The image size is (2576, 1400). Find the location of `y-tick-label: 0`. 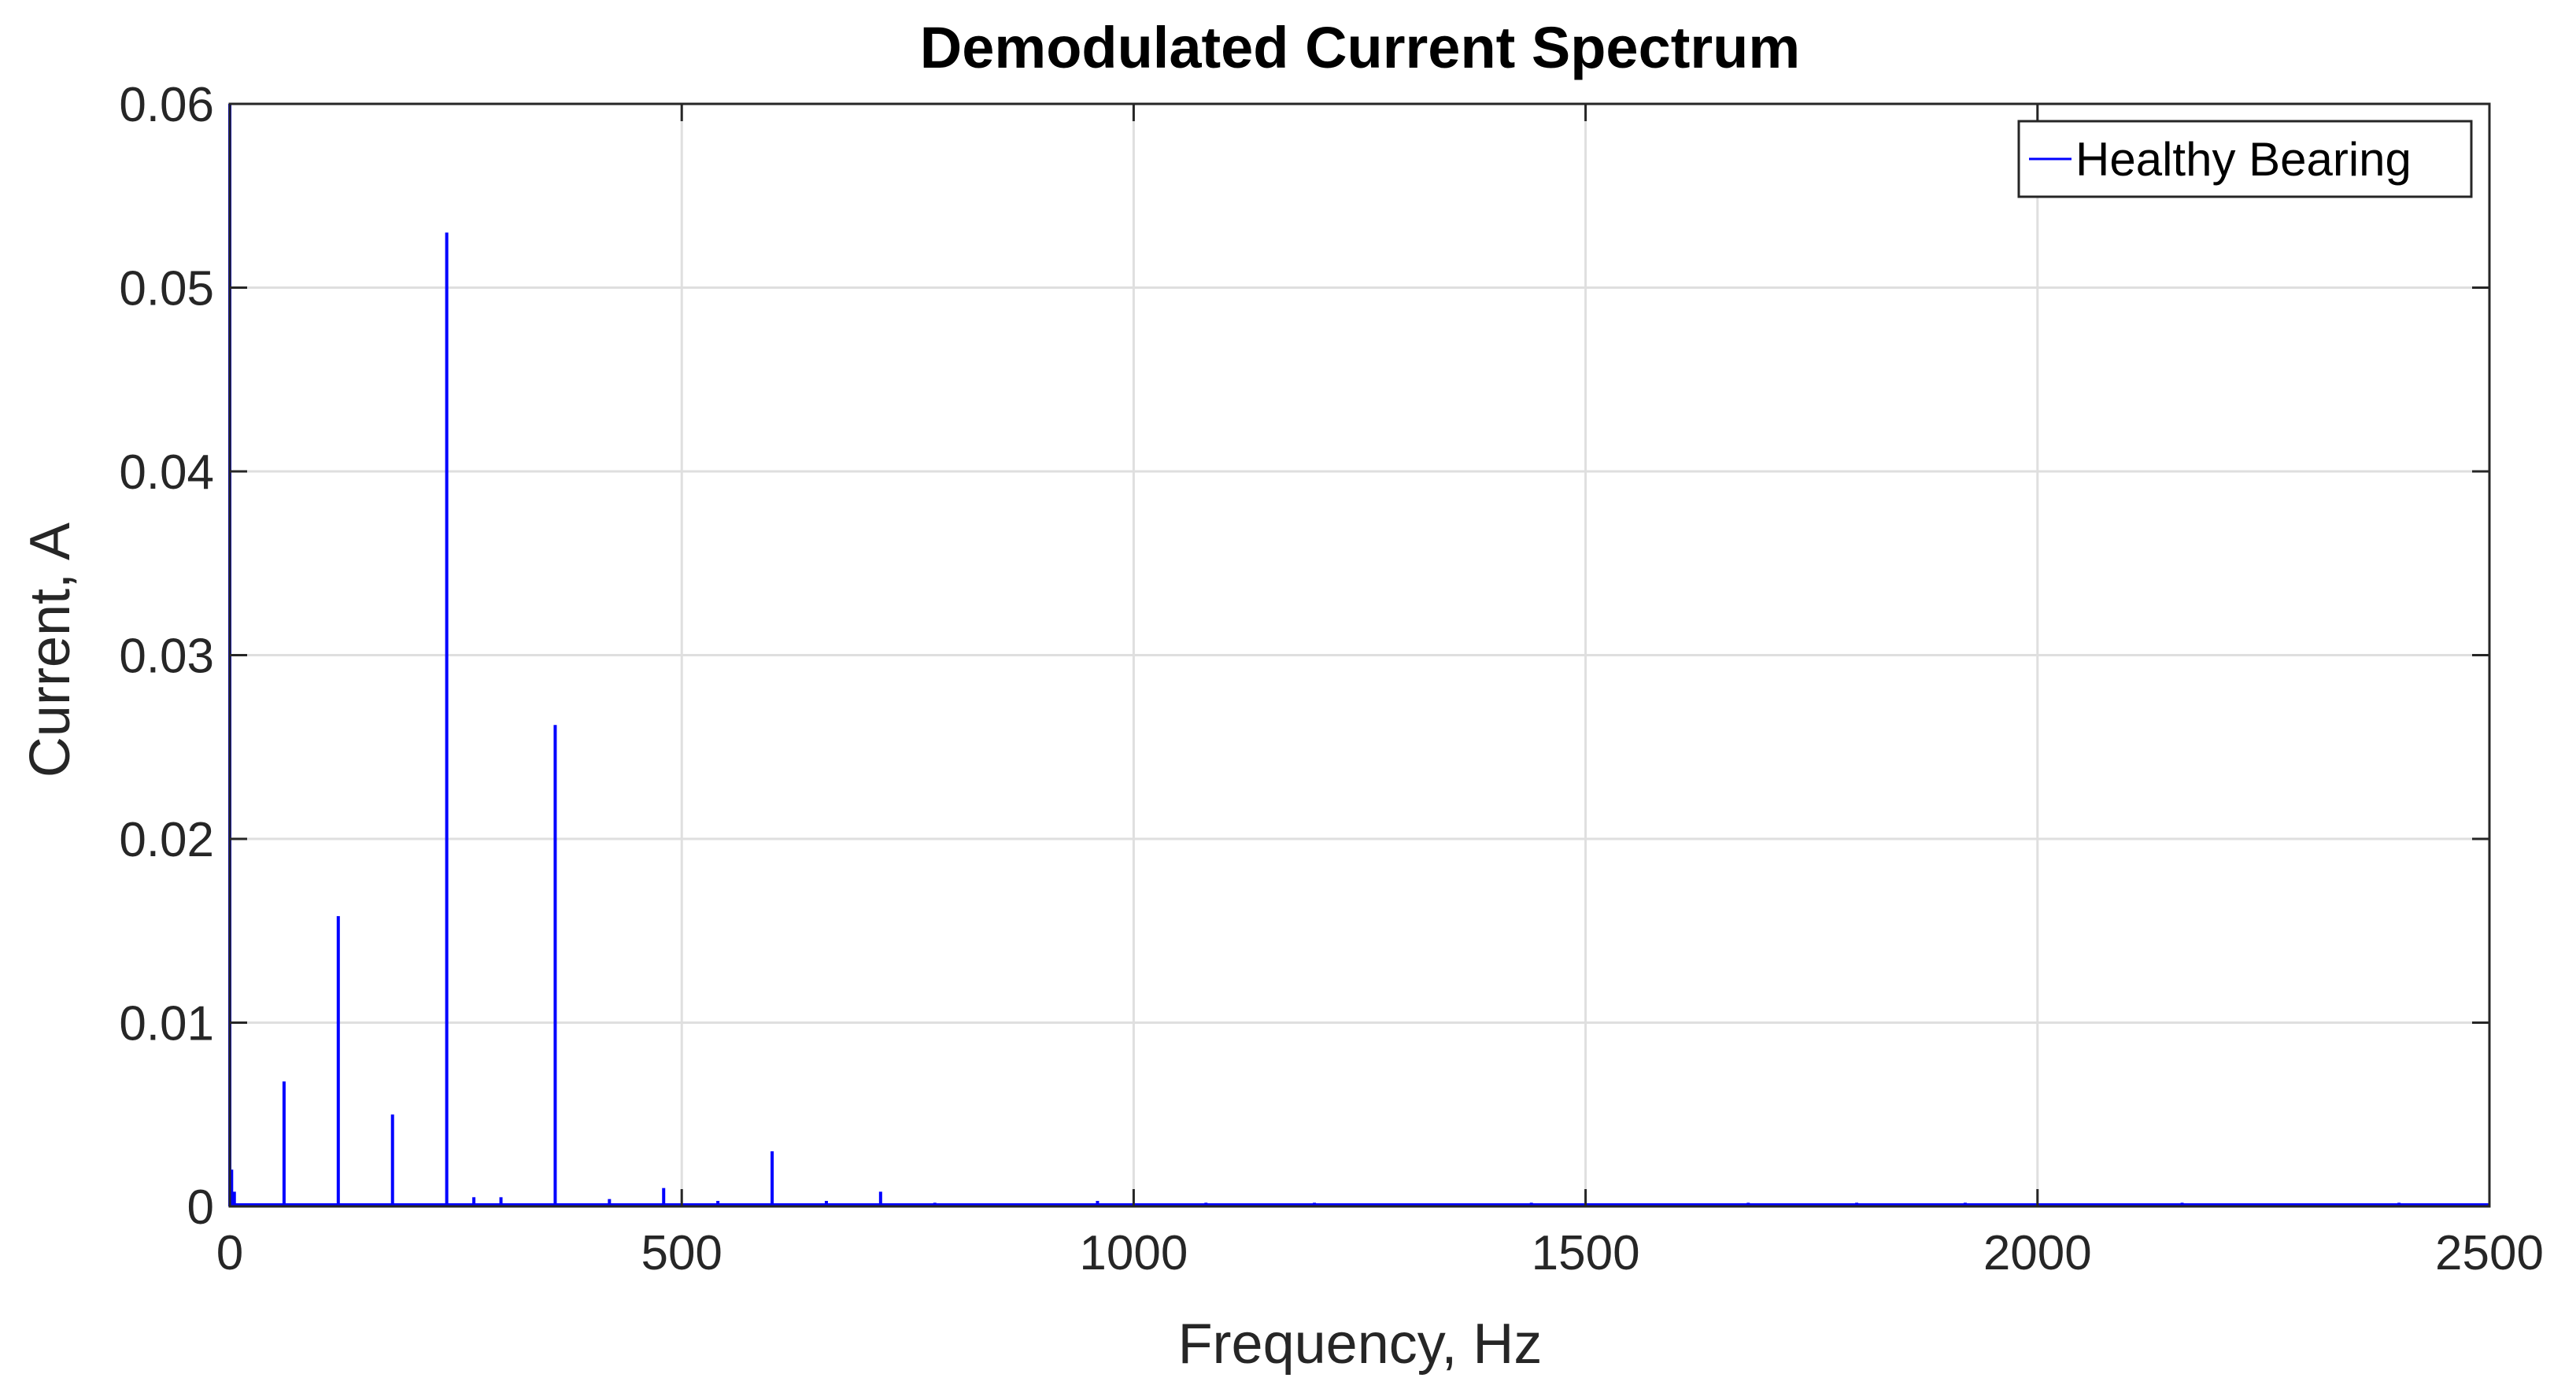

y-tick-label: 0 is located at coordinates (200, 1207).